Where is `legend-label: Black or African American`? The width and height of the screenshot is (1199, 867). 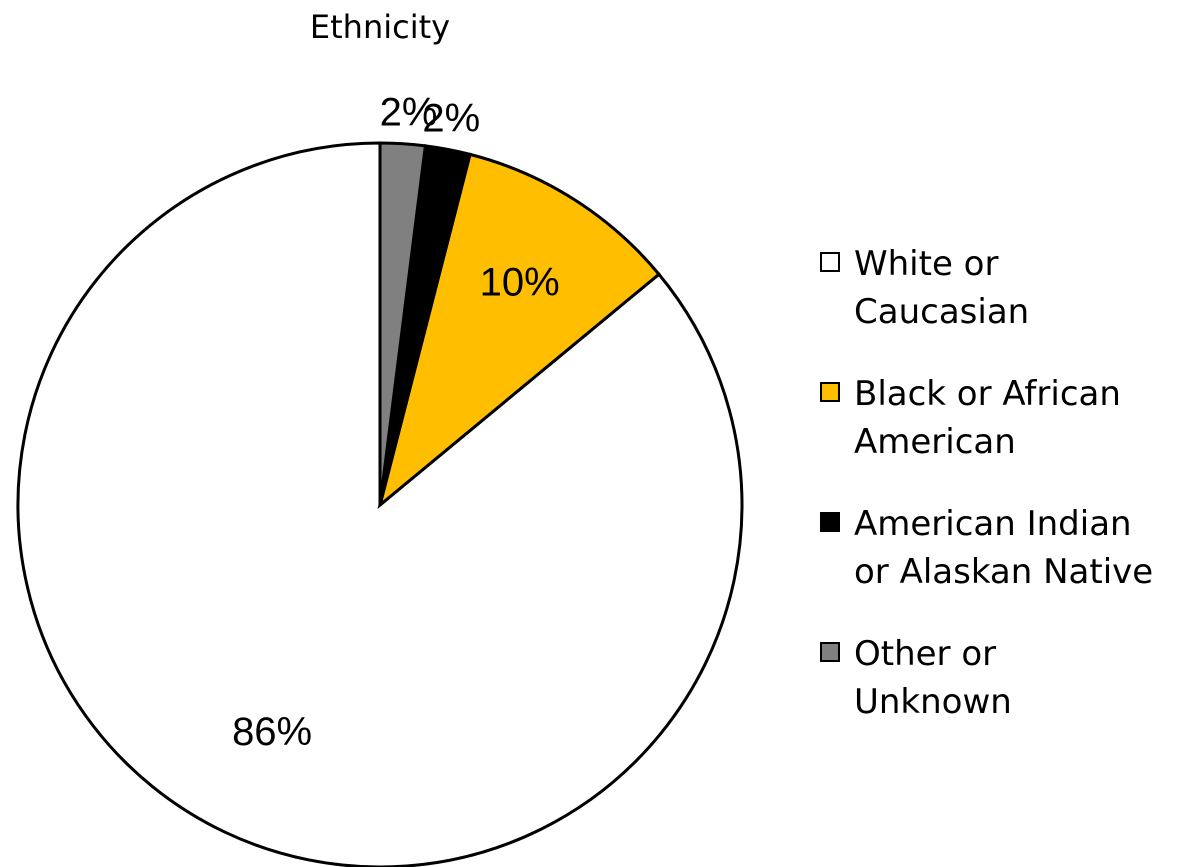
legend-label: Black or African American is located at coordinates (987, 418).